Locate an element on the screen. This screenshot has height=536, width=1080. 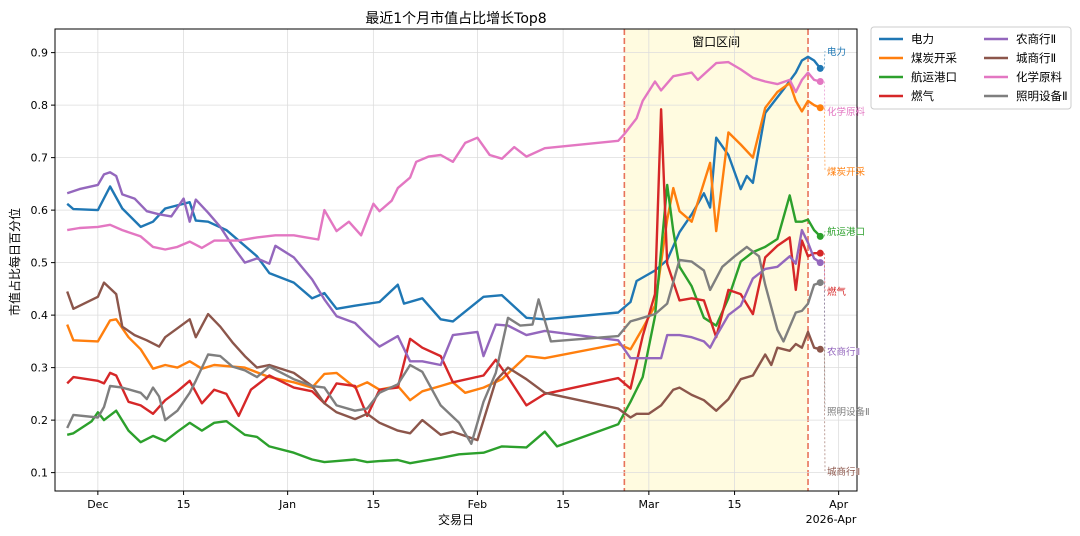
x-tick-label: Mar is located at coordinates (648, 504).